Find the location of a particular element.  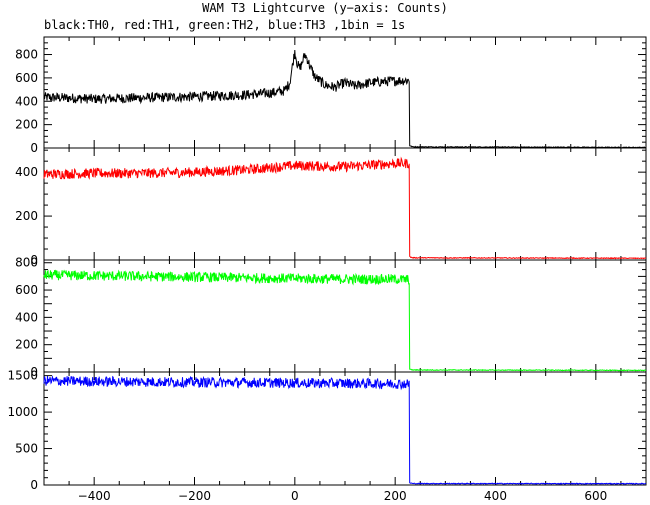

y-tick-label: 1500 is located at coordinates (22, 376).